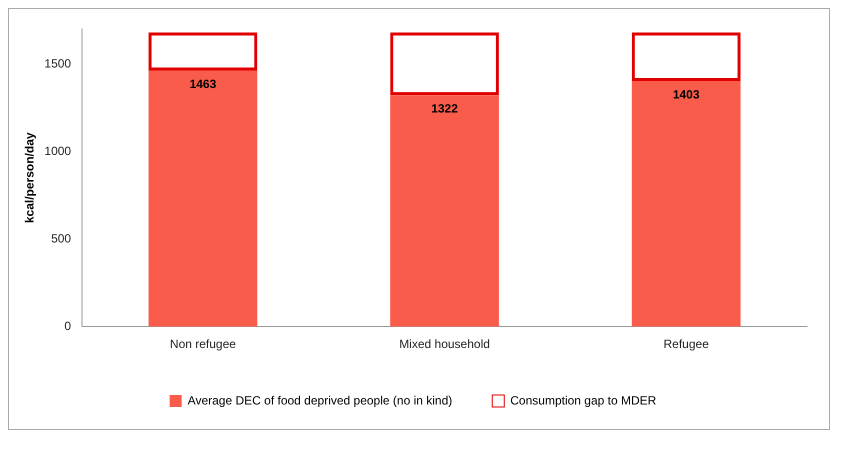 Image resolution: width=857 pixels, height=452 pixels. I want to click on data-label: 1463, so click(203, 83).